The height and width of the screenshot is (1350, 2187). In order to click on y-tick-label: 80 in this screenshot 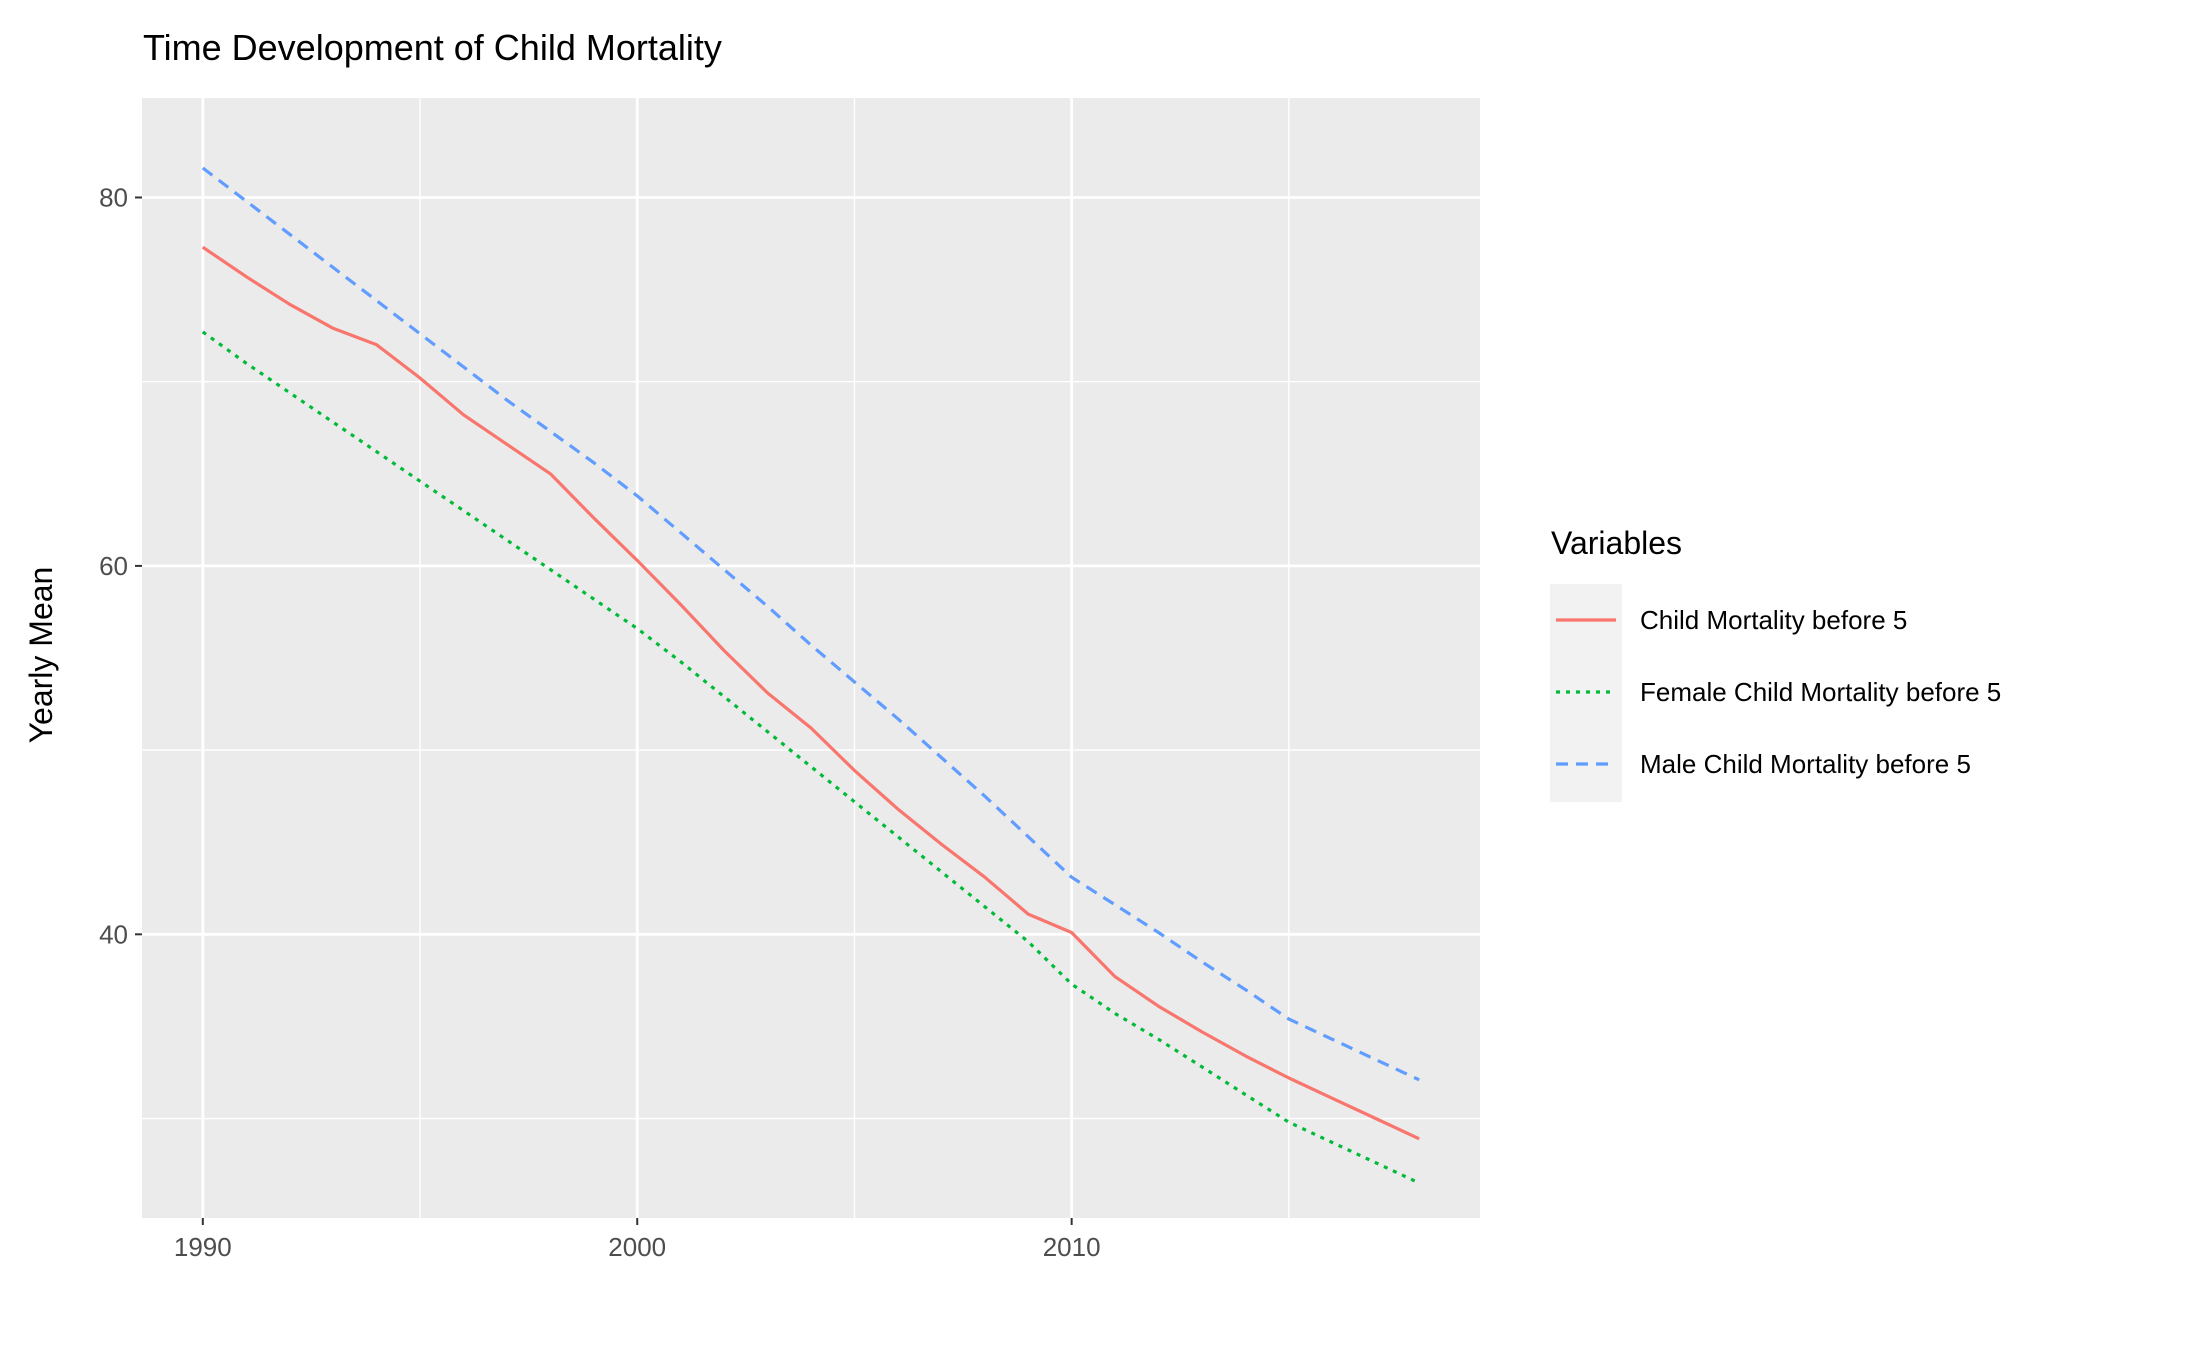, I will do `click(113, 197)`.